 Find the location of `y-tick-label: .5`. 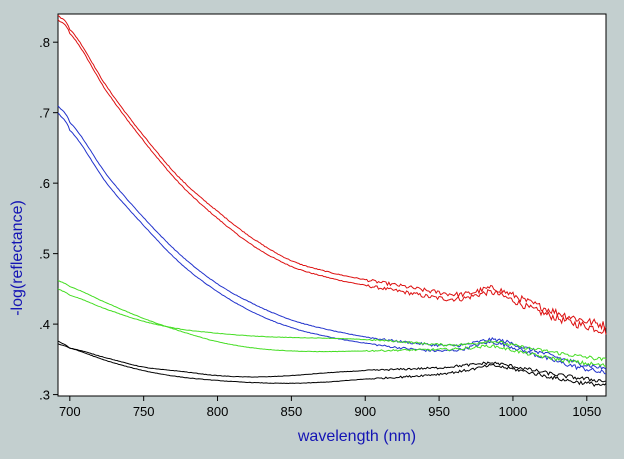

y-tick-label: .5 is located at coordinates (44, 254).